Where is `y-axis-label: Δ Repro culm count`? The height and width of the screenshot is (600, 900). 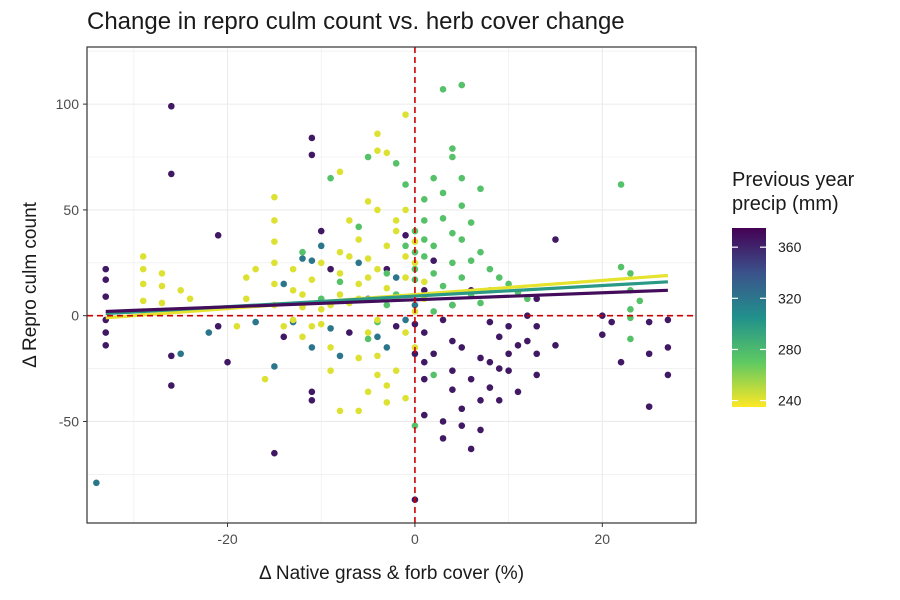 y-axis-label: Δ Repro culm count is located at coordinates (30, 284).